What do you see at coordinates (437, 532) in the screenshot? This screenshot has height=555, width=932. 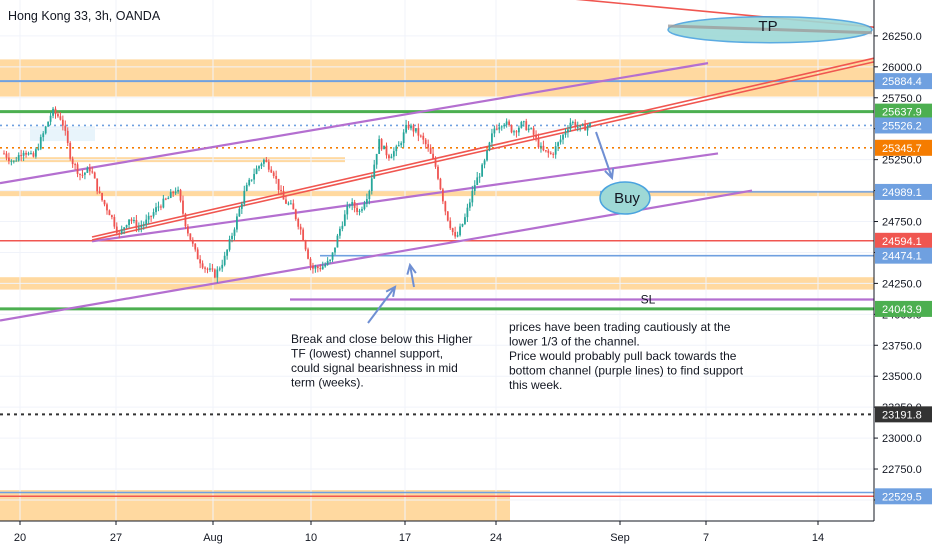 I see `time-axis-layer: 20 27 Aug 10 17 24 Sep 7 14` at bounding box center [437, 532].